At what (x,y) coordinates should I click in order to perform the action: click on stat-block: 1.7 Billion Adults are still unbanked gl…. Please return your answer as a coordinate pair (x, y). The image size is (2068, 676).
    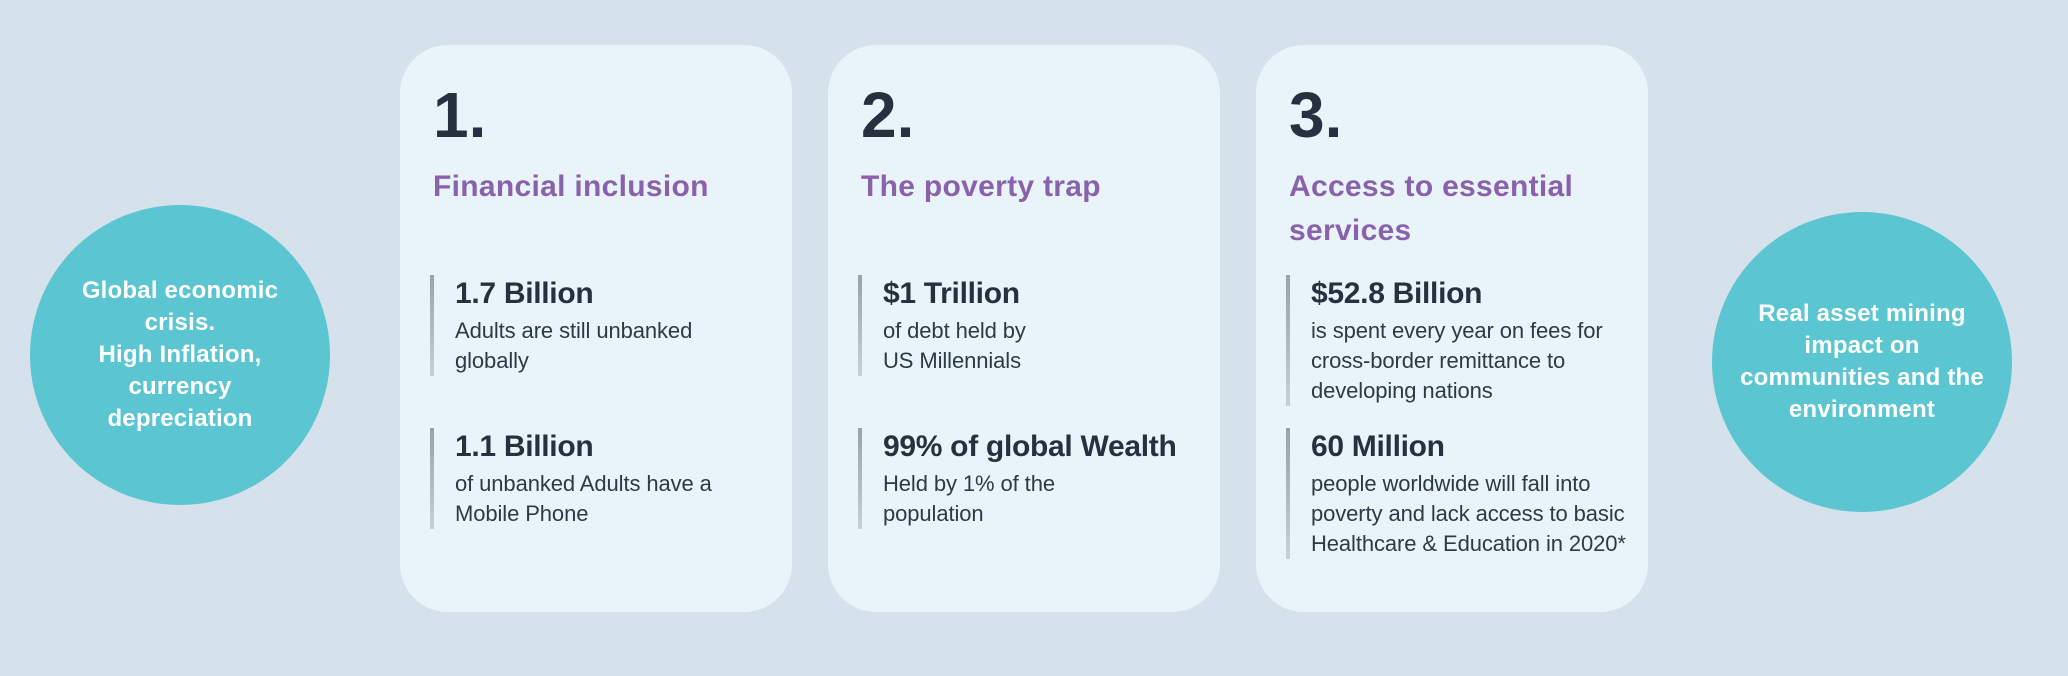
    Looking at the image, I should click on (602, 325).